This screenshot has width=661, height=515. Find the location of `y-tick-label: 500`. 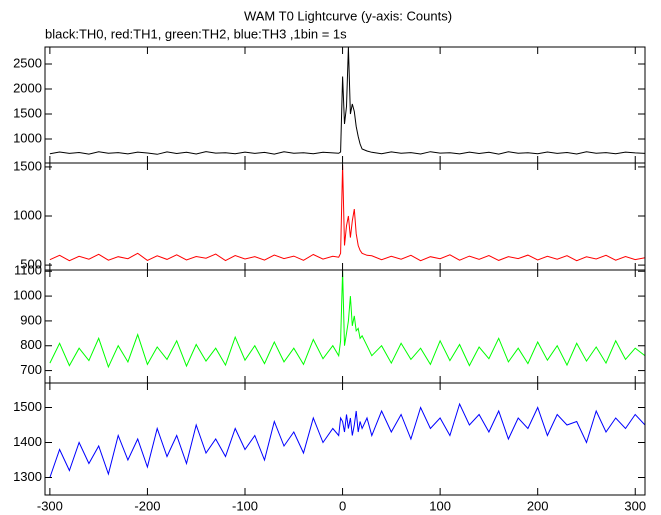

y-tick-label: 500 is located at coordinates (31, 264).